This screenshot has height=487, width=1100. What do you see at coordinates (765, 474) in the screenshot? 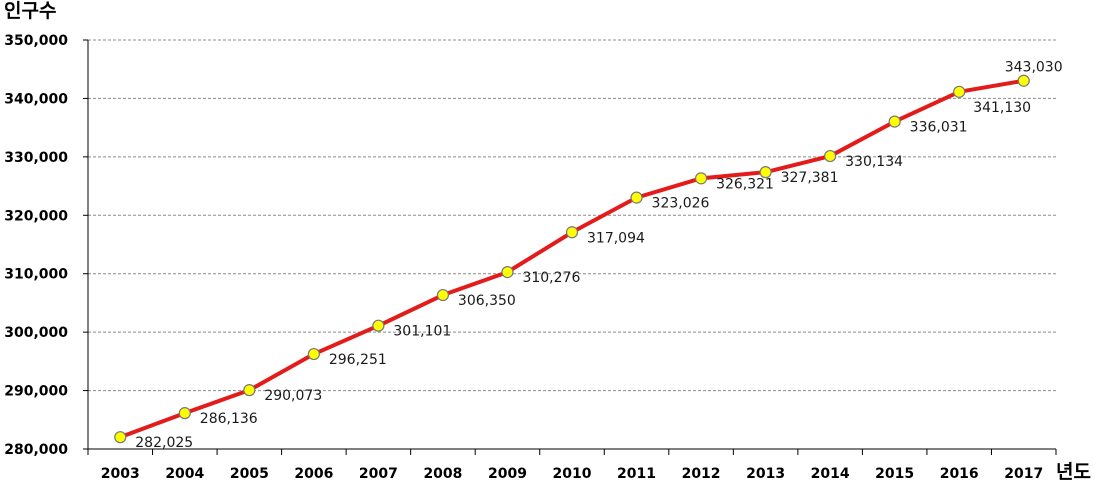
I see `x-tick-label: 2013` at bounding box center [765, 474].